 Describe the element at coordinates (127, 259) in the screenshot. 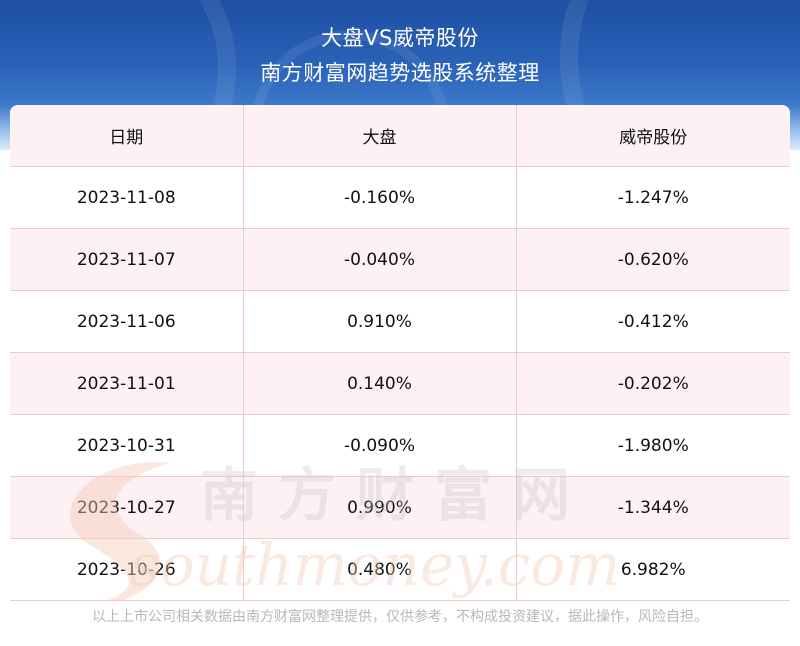

I see `cell-date: 2023-11-07` at that location.